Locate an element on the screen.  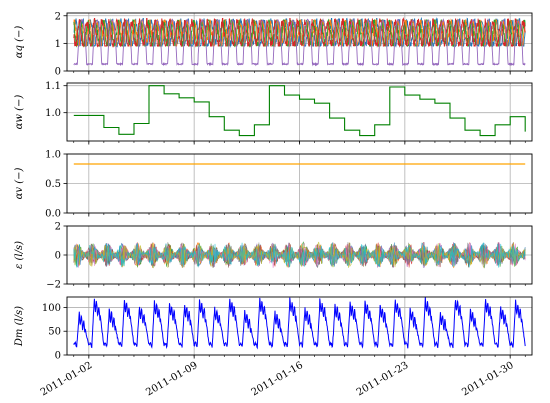
panel-2: 1.0 1.1 αw (−) is located at coordinates (273, 113).